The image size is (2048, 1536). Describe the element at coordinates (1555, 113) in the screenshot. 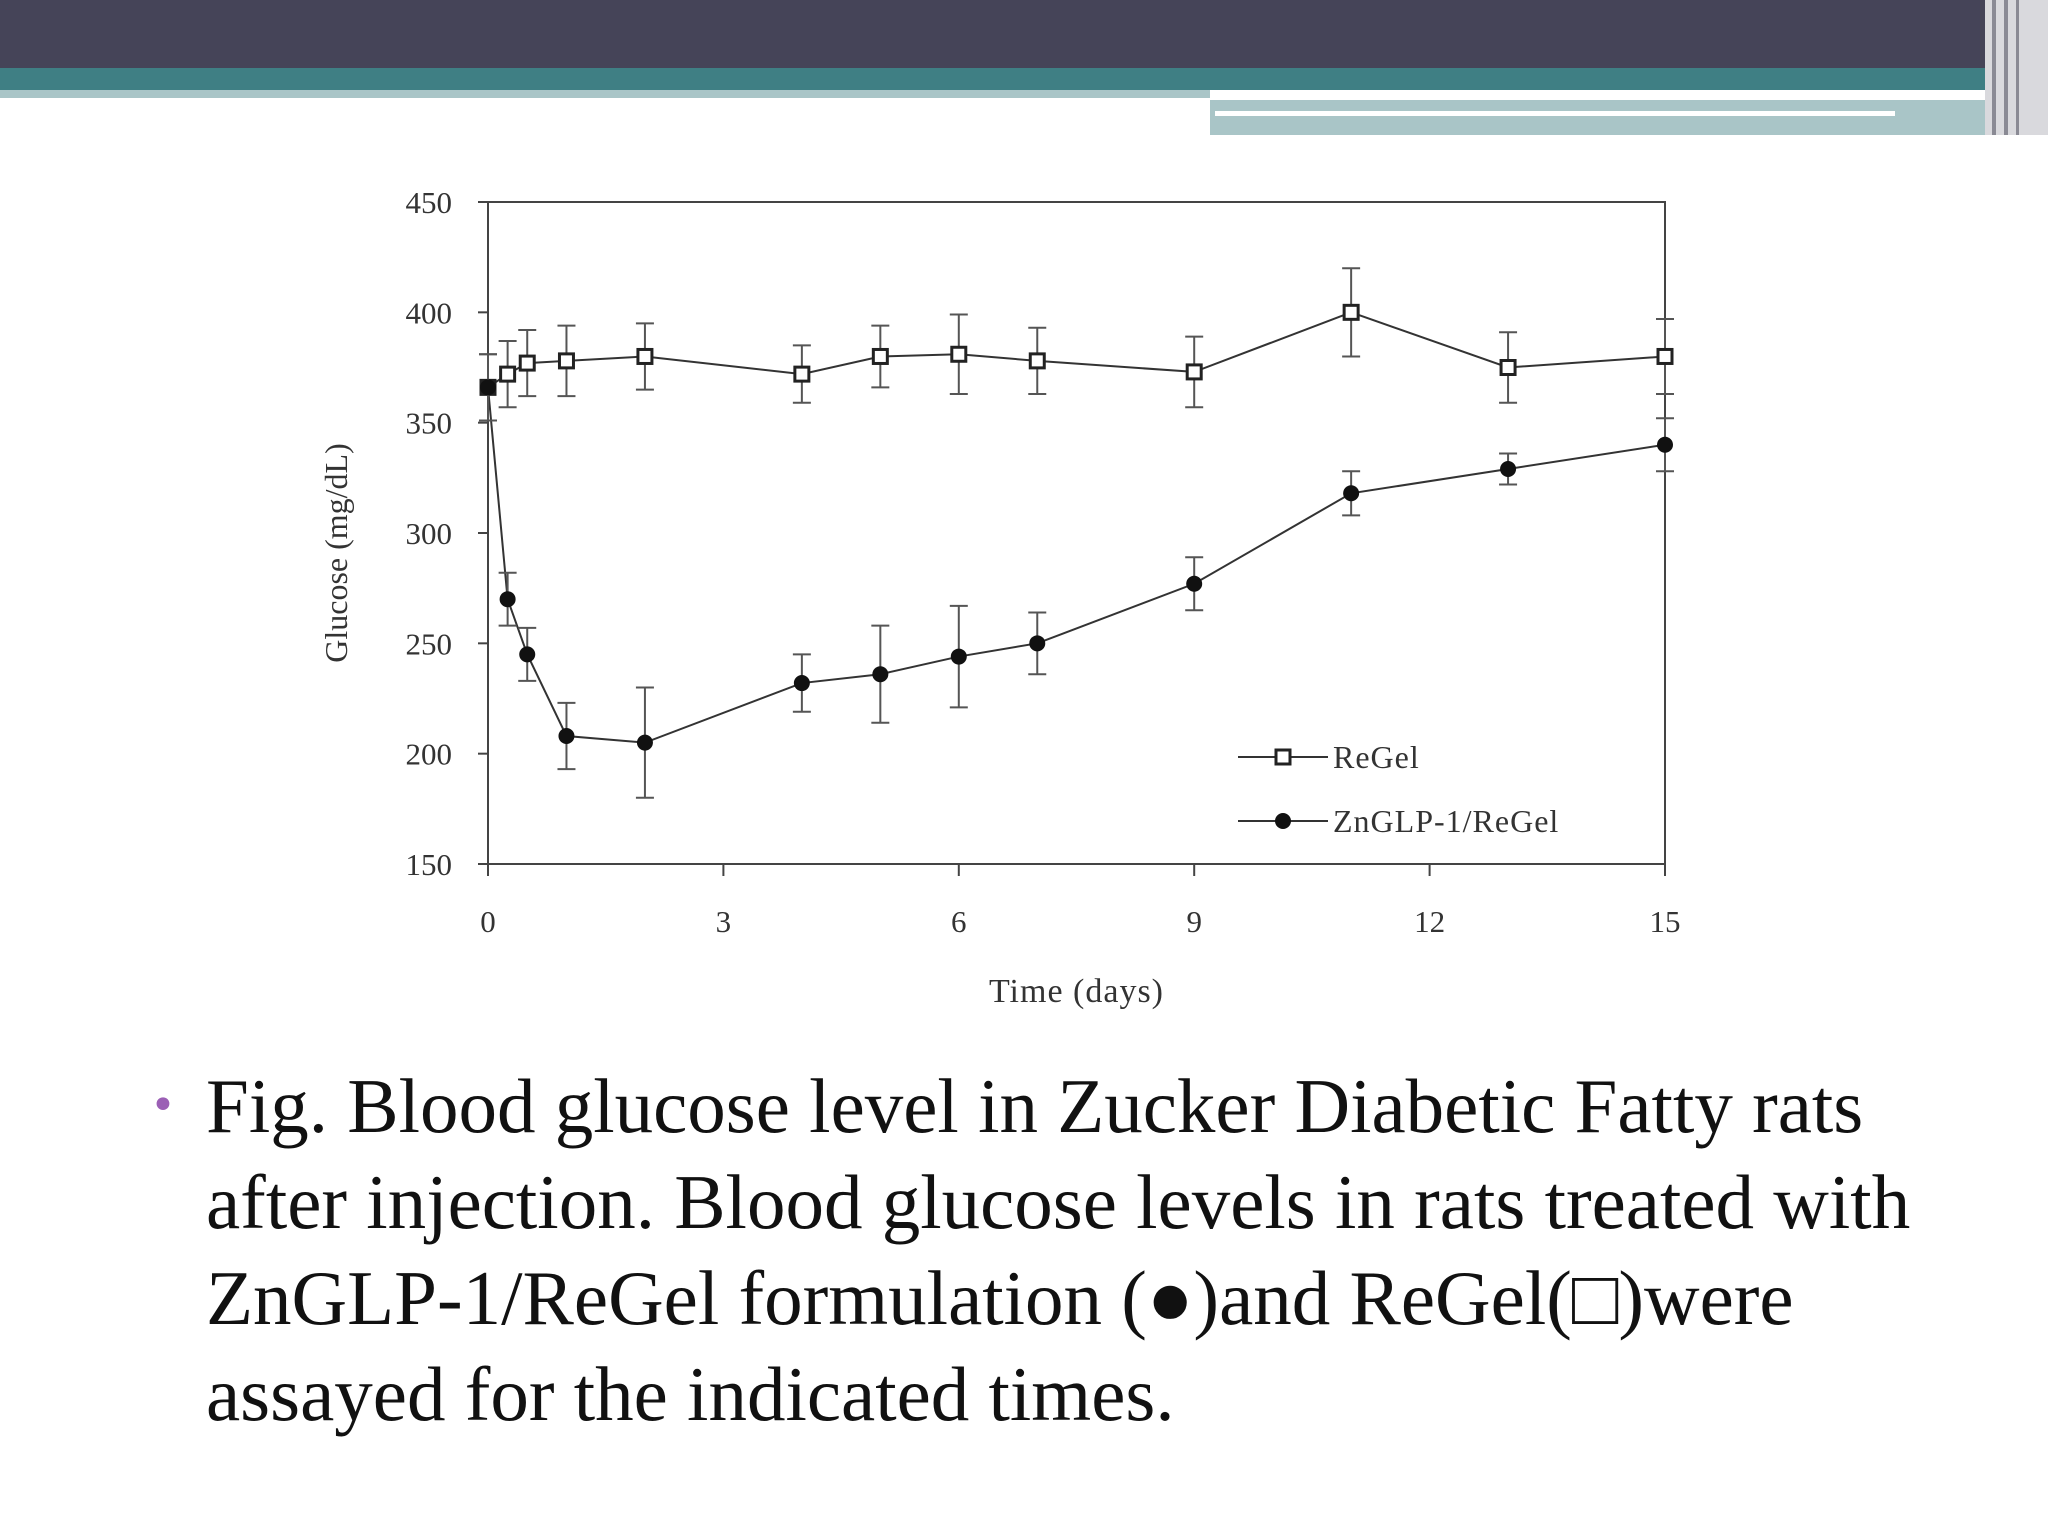

I see `white-stripe` at that location.